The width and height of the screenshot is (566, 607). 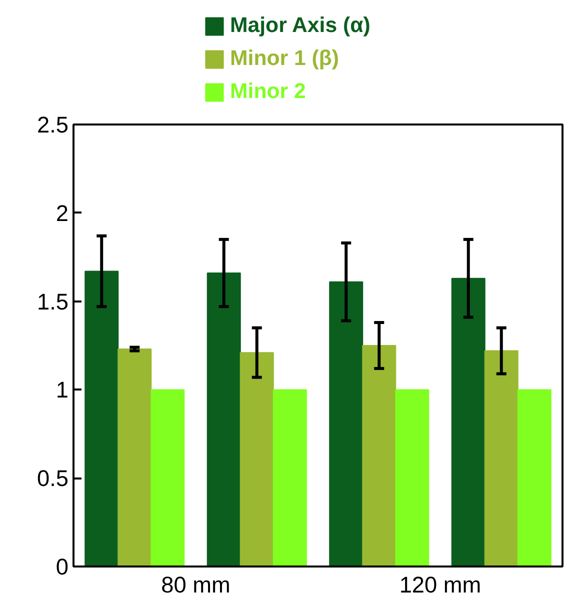 I want to click on legend-label: Major Axis (α), so click(x=300, y=25).